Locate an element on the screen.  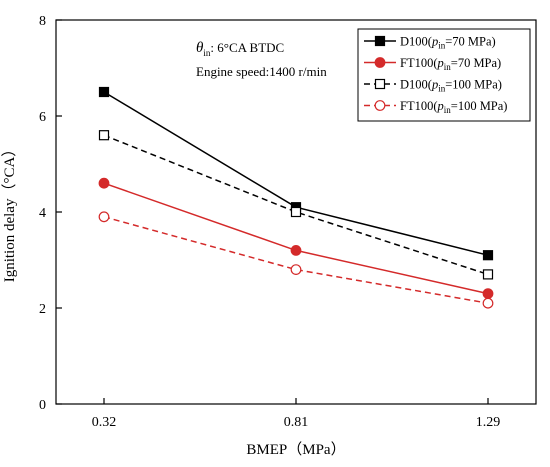
theta-value: : 6°CA BTDC is located at coordinates (247, 47).